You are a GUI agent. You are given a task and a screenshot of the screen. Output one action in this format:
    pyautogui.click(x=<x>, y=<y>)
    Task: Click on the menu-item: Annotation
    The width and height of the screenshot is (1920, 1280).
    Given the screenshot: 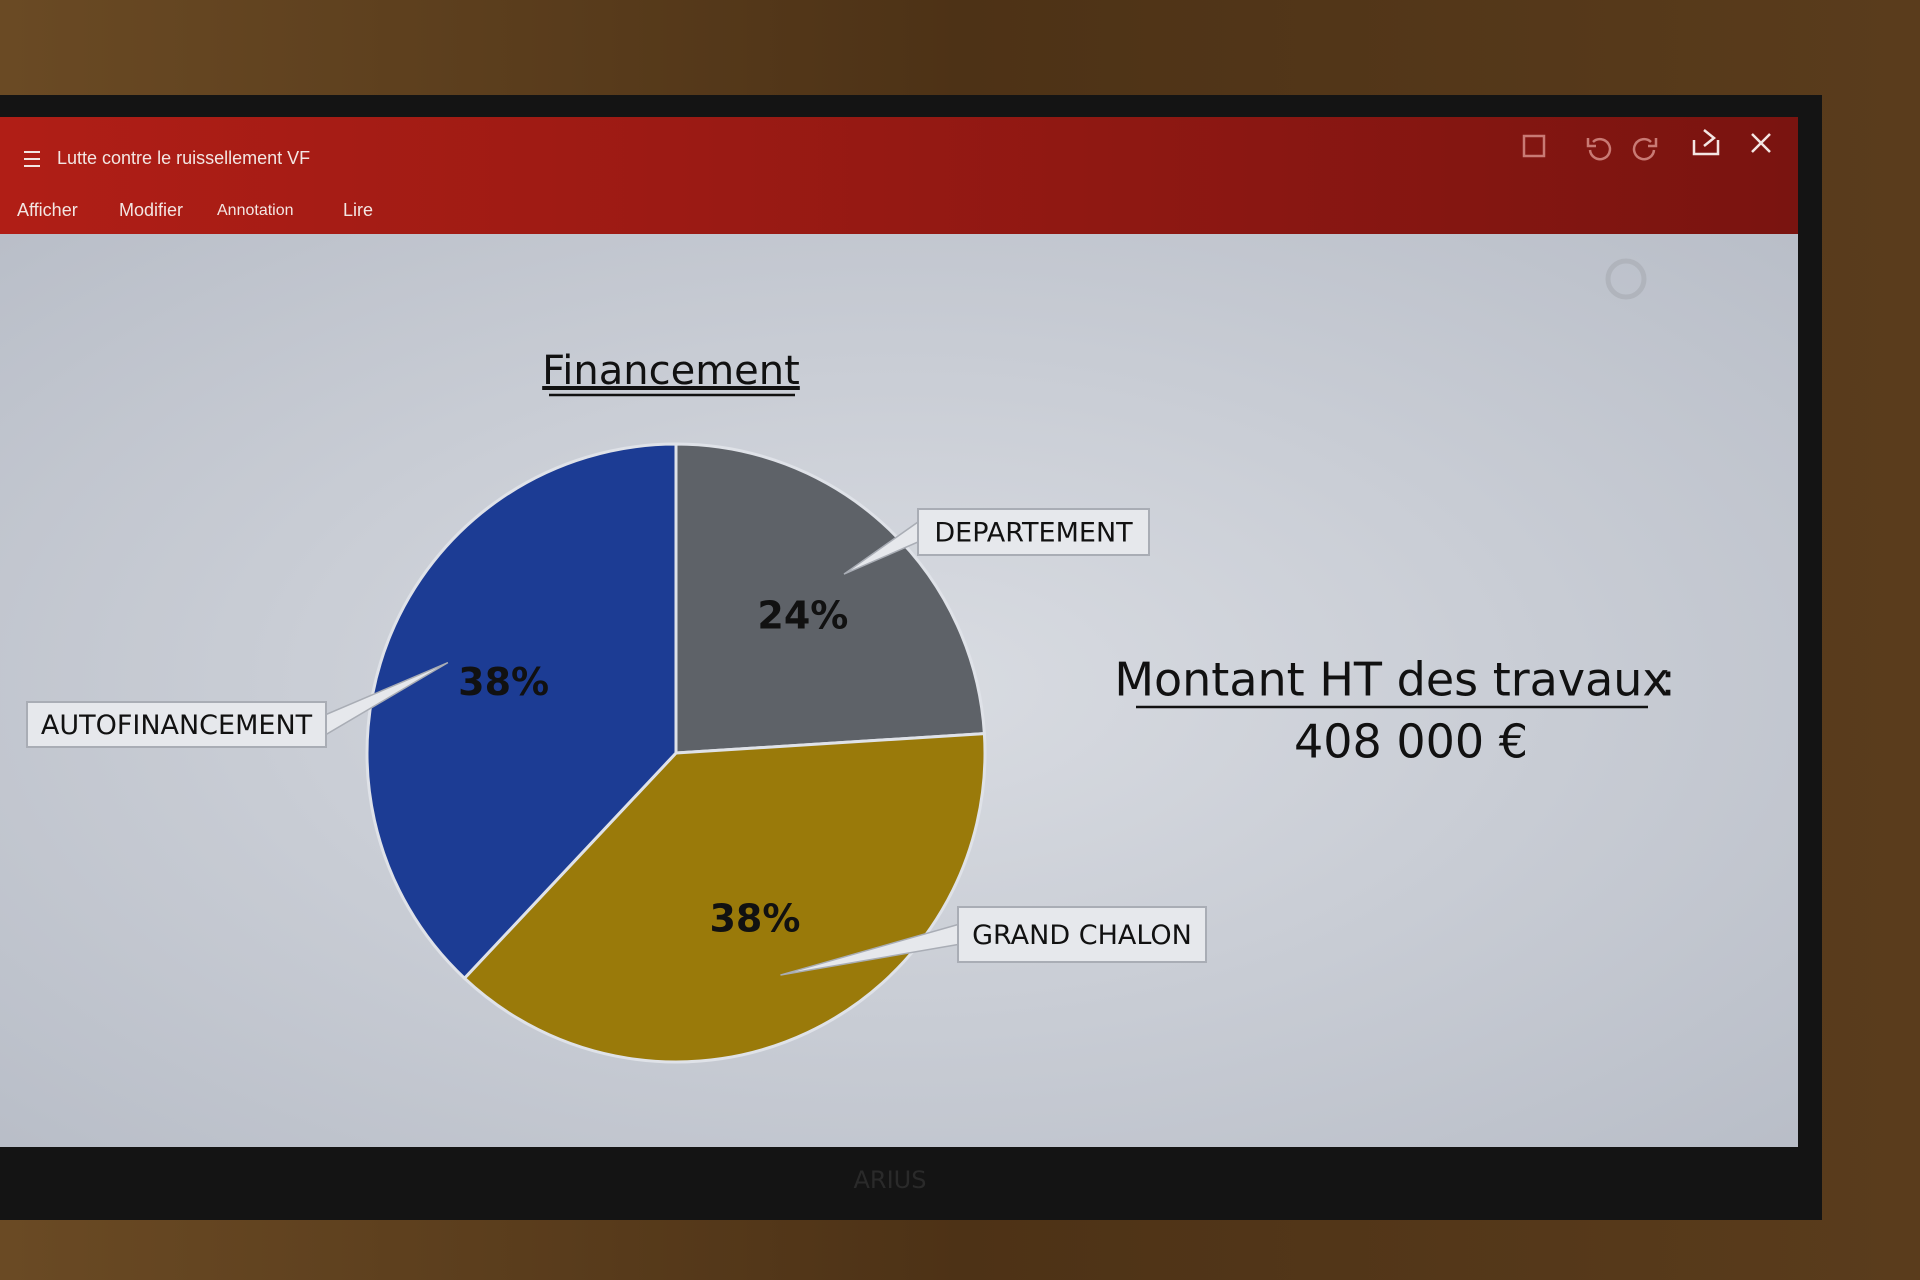 What is the action you would take?
    pyautogui.click(x=255, y=210)
    